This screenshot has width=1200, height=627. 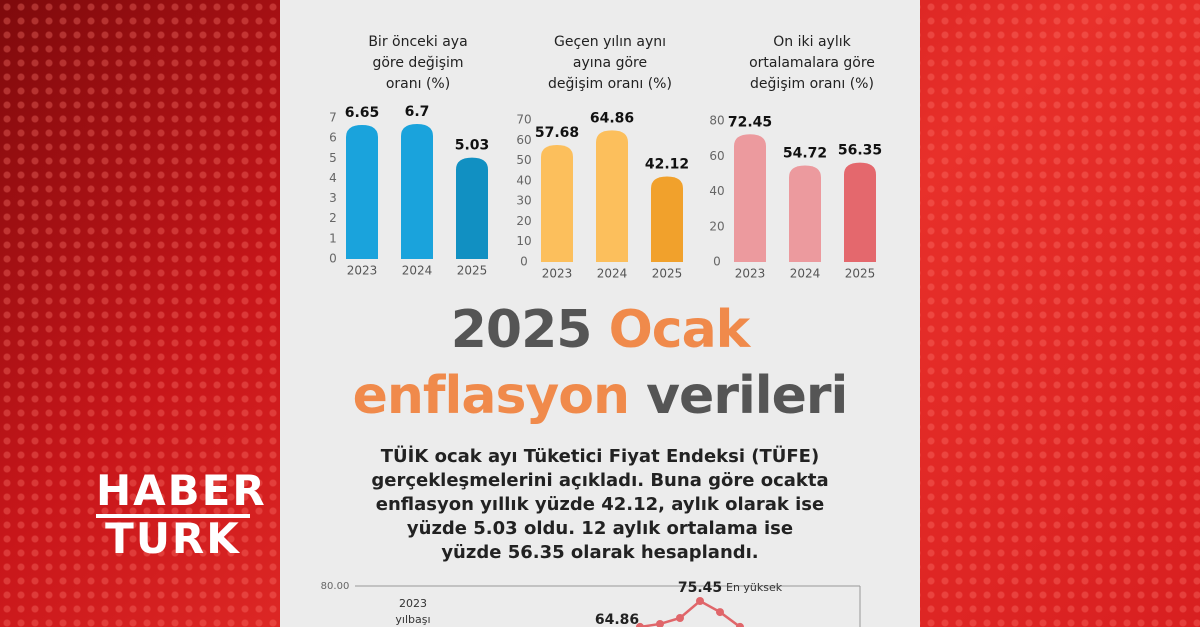 I want to click on y-tick-label: 4, so click(x=333, y=178).